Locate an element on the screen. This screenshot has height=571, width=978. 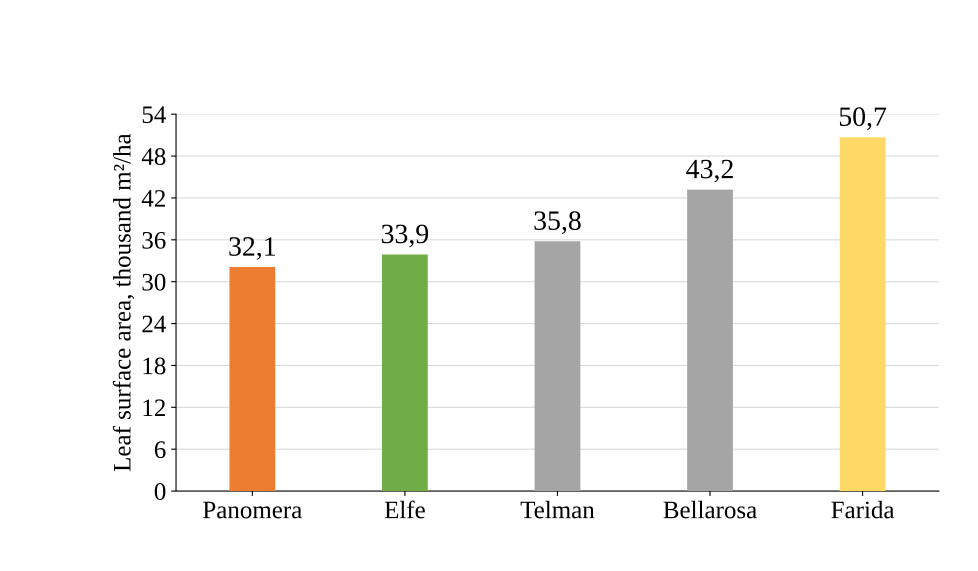
data-label: 43,2 is located at coordinates (709, 171).